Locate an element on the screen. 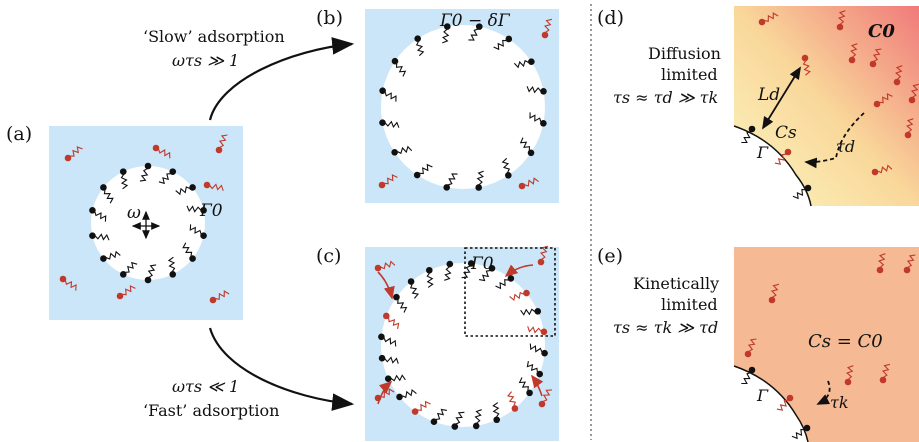  panel-b-surfactants is located at coordinates (463, 107).